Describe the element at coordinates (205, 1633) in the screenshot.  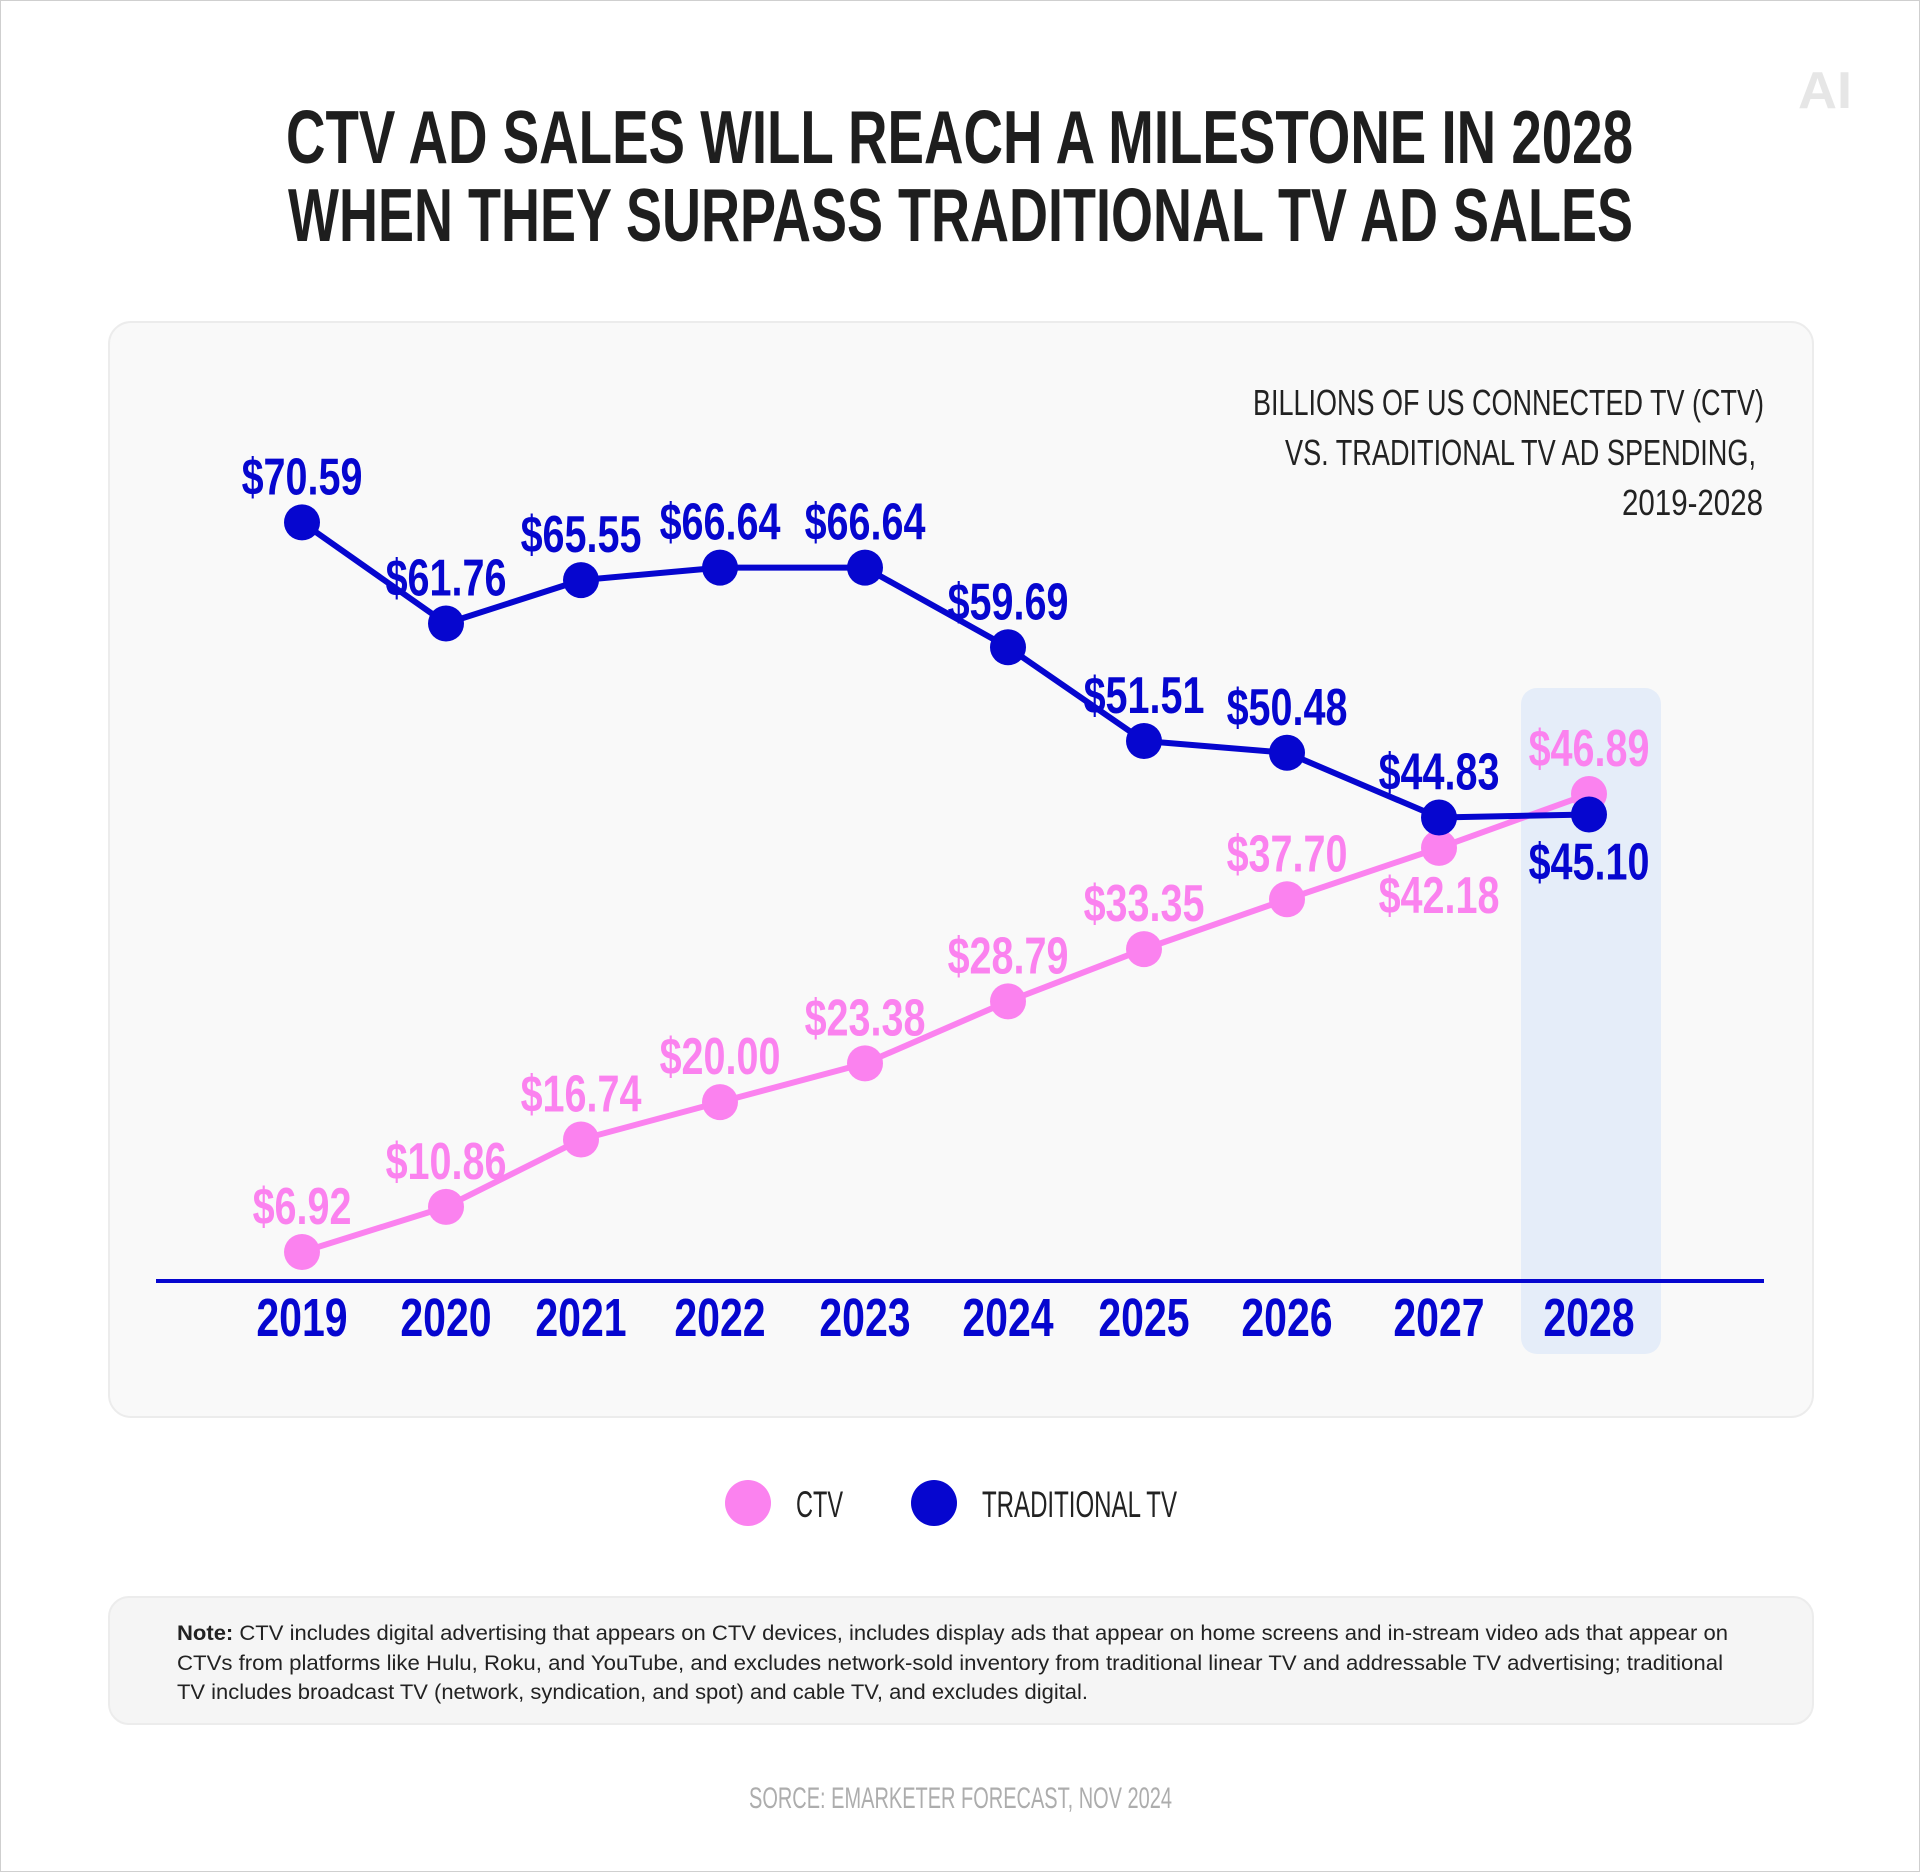
I see `note-label: Note:` at that location.